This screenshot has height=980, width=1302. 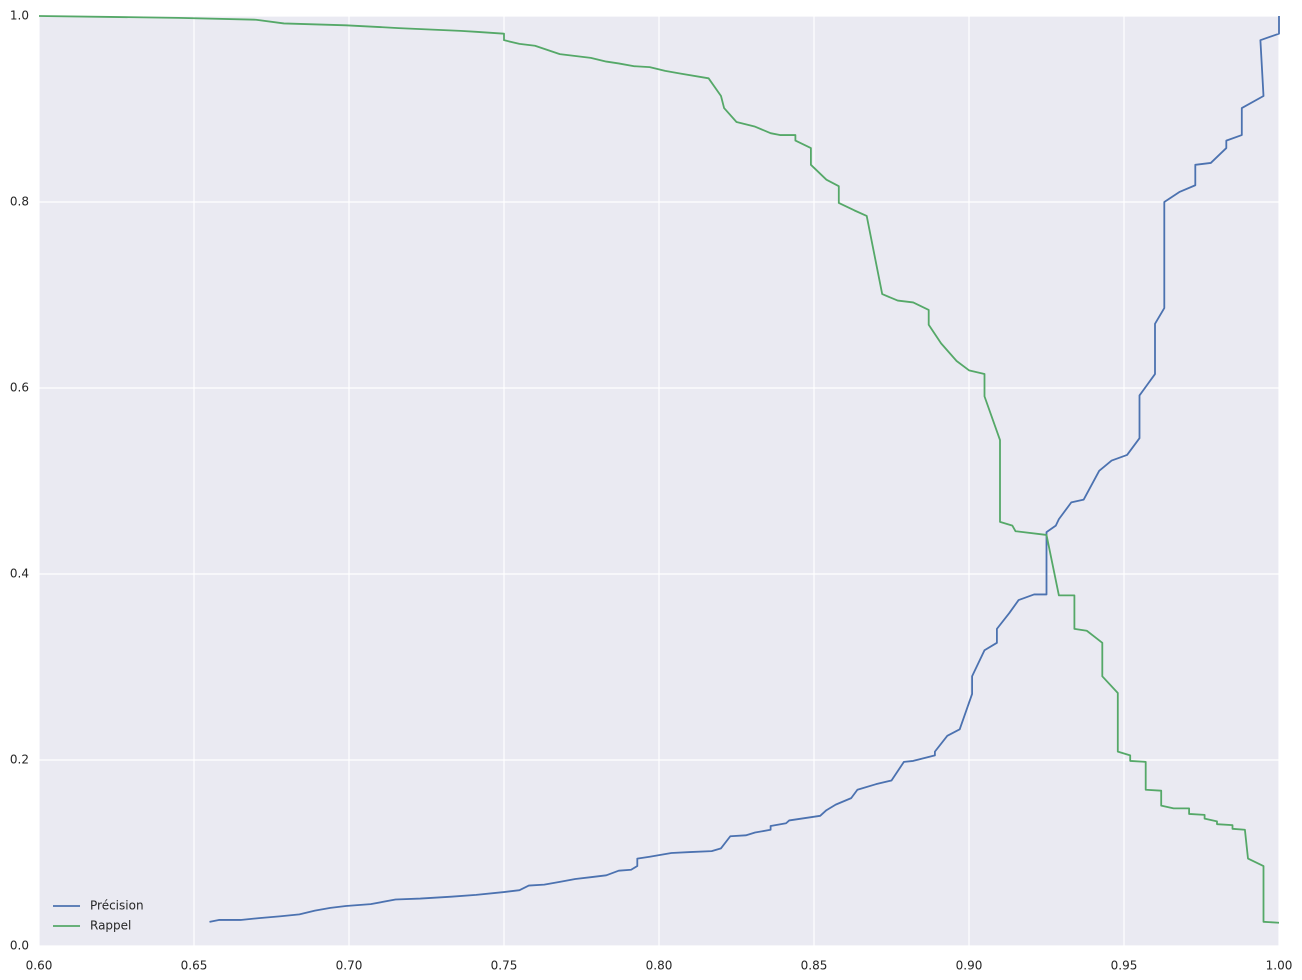 I want to click on legend-label: Rappel, so click(x=110, y=926).